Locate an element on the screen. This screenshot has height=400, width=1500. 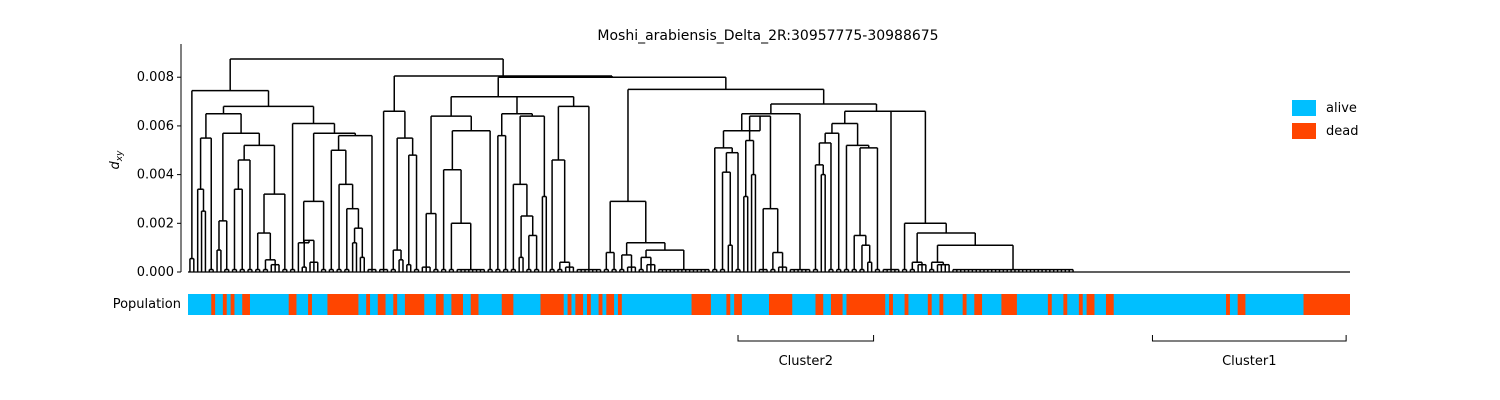
svg-text: dxy is located at coordinates (116, 160).